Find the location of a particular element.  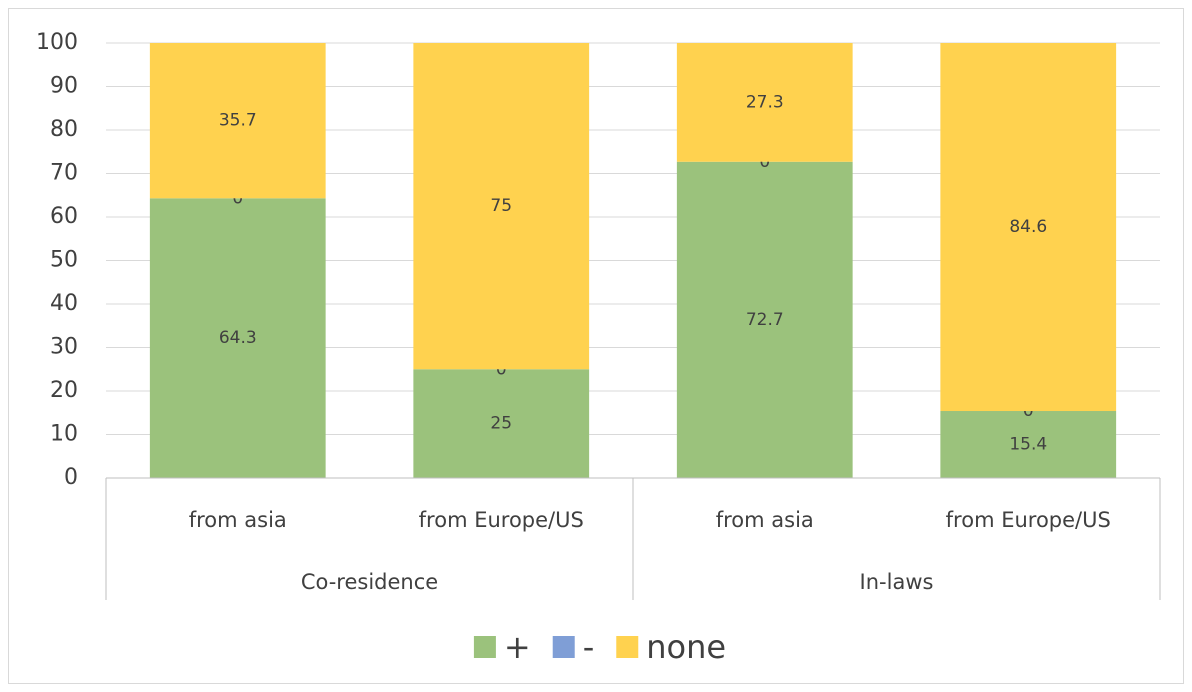

group-label: Co-residence is located at coordinates (369, 582).